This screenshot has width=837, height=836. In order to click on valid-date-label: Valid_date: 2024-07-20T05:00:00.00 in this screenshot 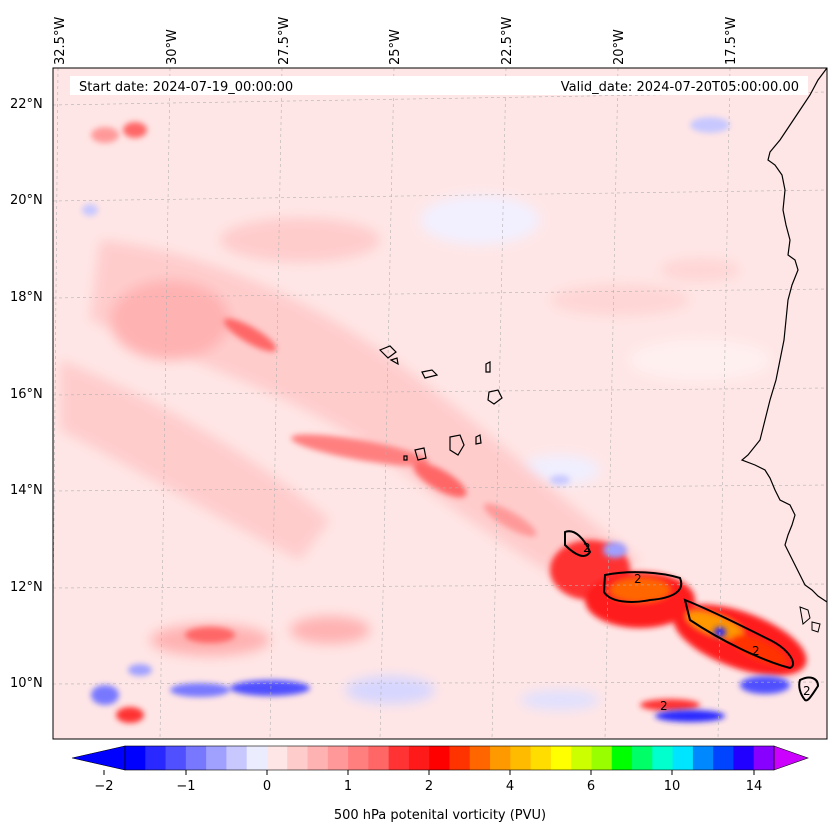, I will do `click(680, 87)`.